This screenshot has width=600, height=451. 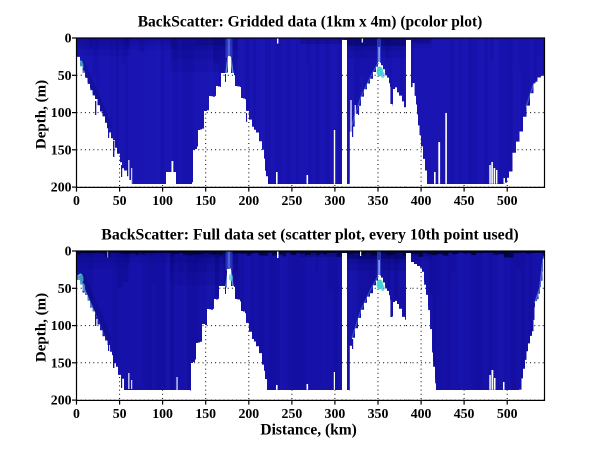 What do you see at coordinates (308, 429) in the screenshot?
I see `svg-text: Distance, (km)` at bounding box center [308, 429].